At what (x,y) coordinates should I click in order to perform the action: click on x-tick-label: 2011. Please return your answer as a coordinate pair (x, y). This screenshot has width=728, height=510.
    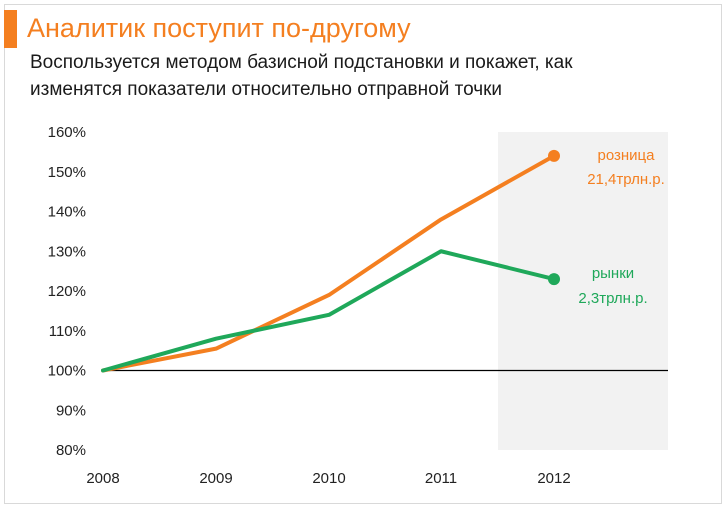
    Looking at the image, I should click on (441, 478).